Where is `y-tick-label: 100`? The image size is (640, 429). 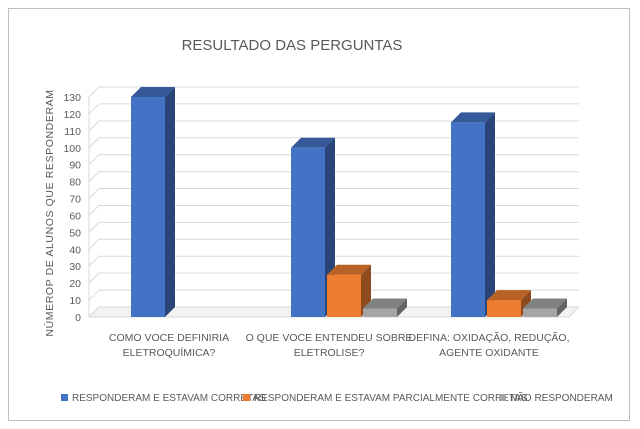
y-tick-label: 100 is located at coordinates (72, 149).